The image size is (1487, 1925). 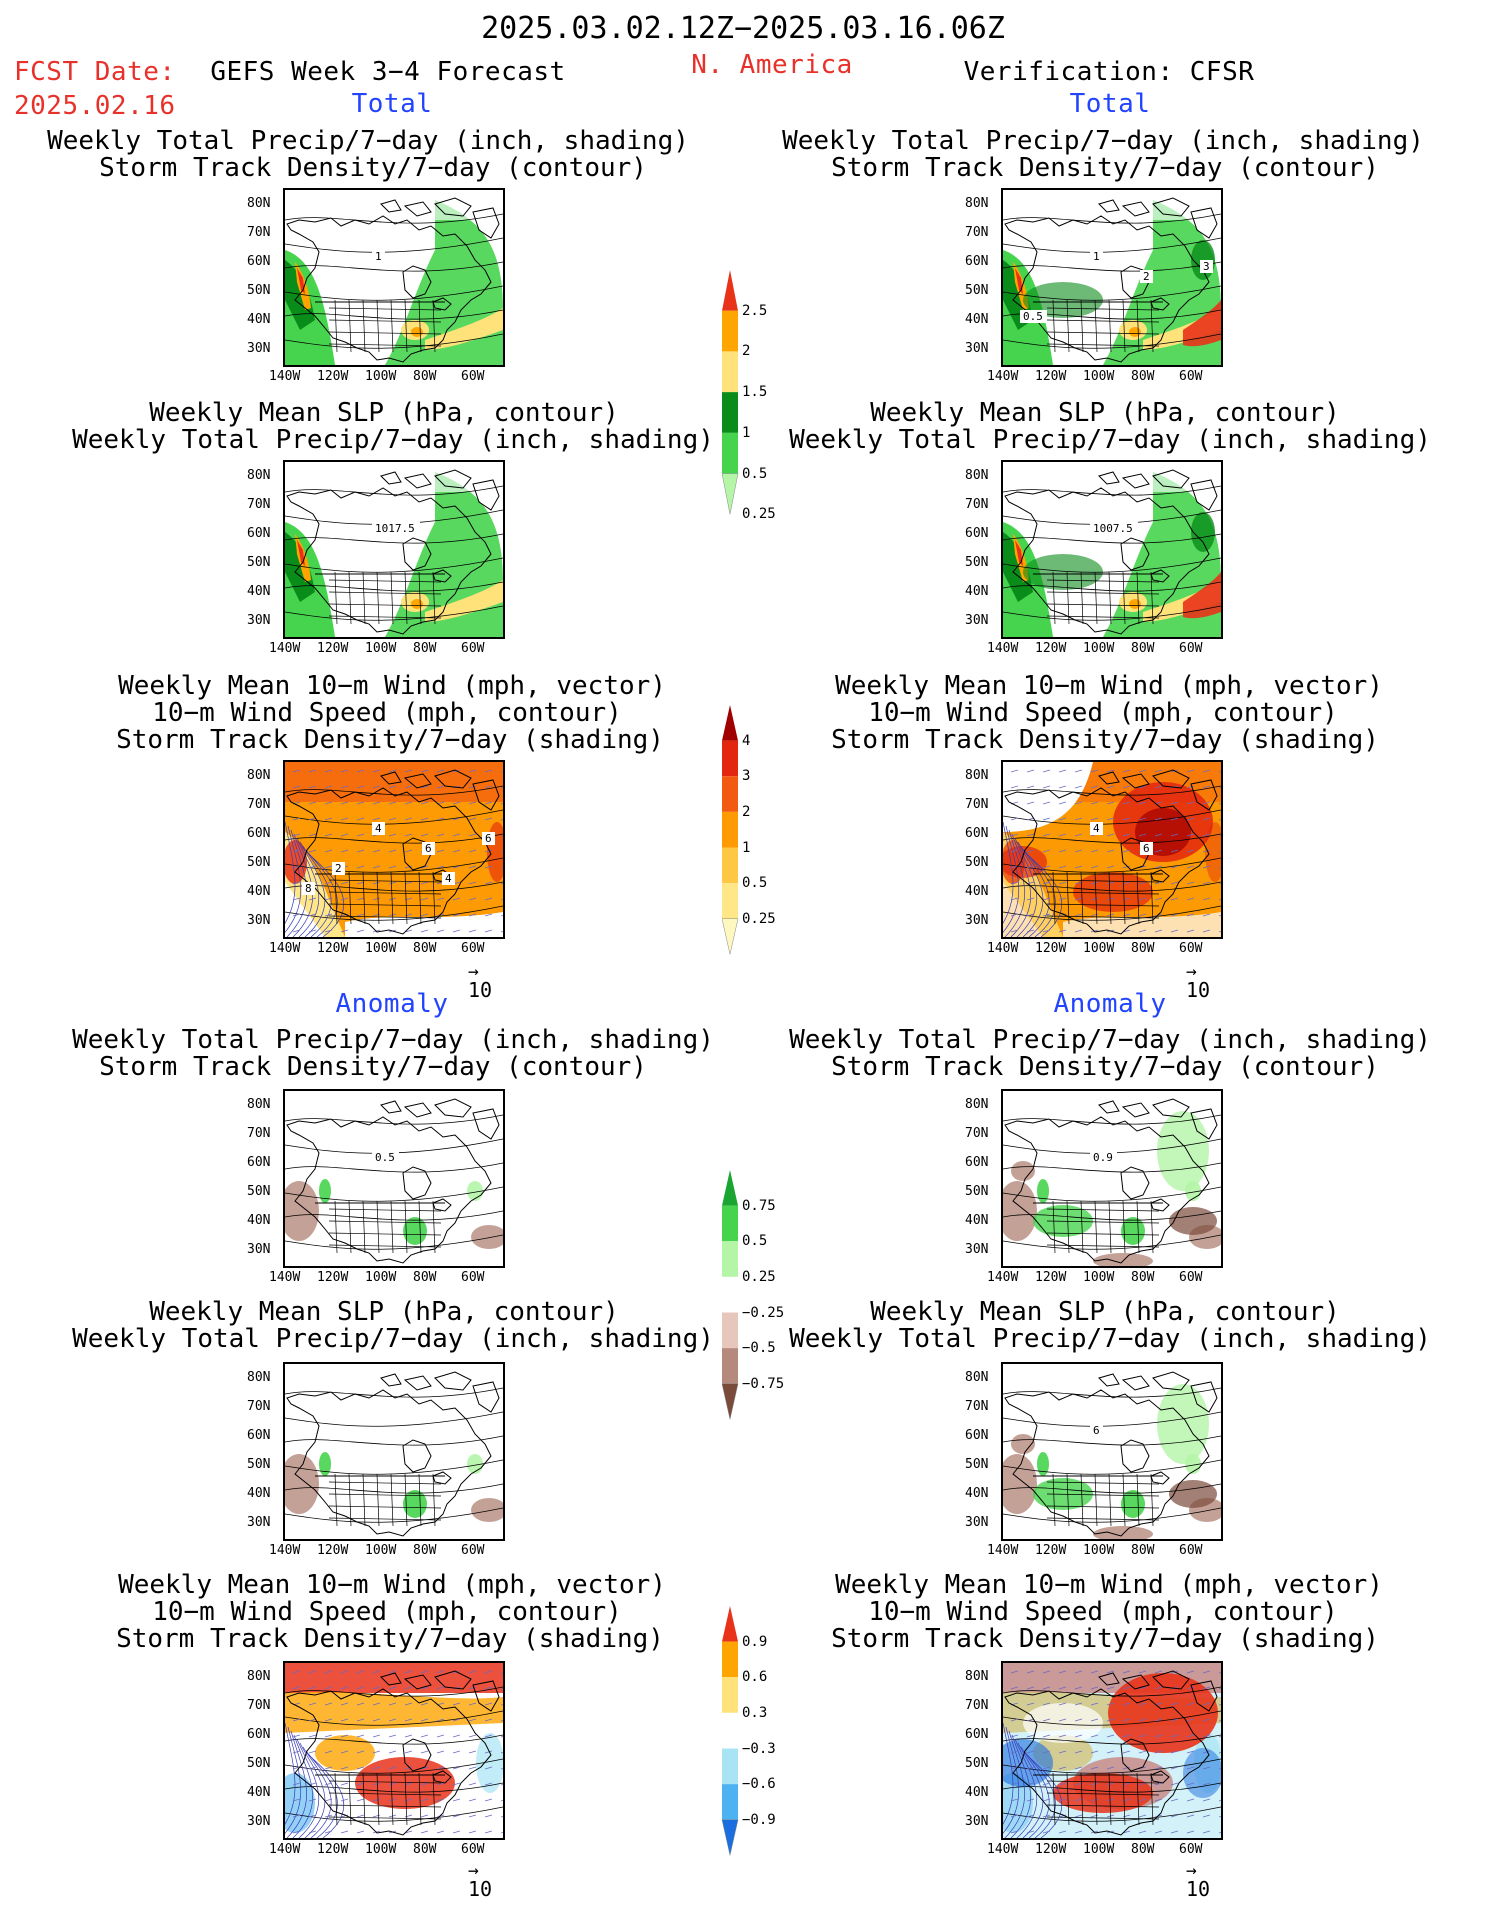 What do you see at coordinates (464, 329) in the screenshot?
I see `precip-shading` at bounding box center [464, 329].